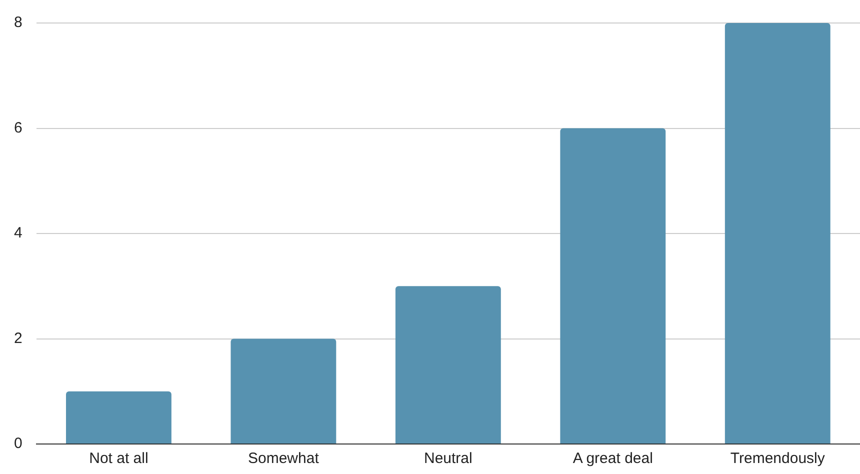 The height and width of the screenshot is (474, 860). Describe the element at coordinates (18, 338) in the screenshot. I see `y-tick-label: 2` at that location.